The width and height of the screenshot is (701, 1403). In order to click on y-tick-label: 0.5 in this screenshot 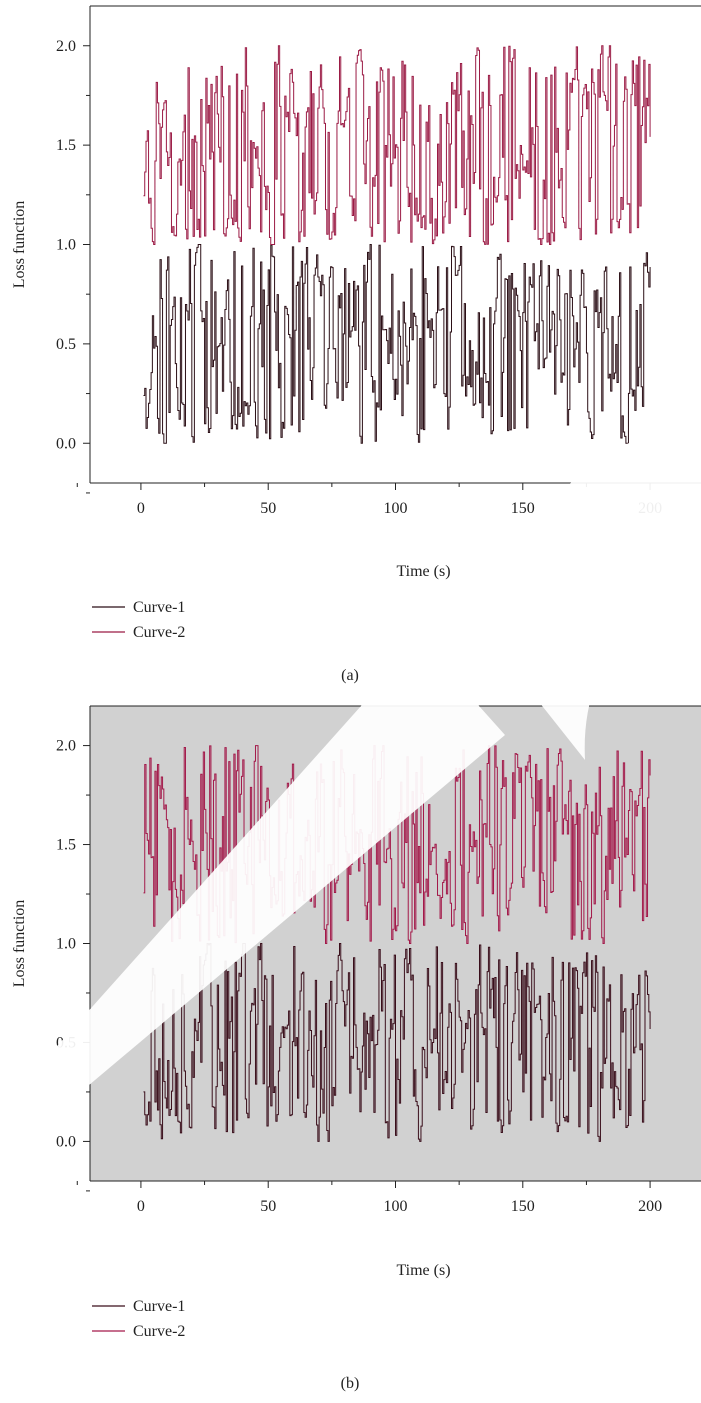, I will do `click(66, 344)`.